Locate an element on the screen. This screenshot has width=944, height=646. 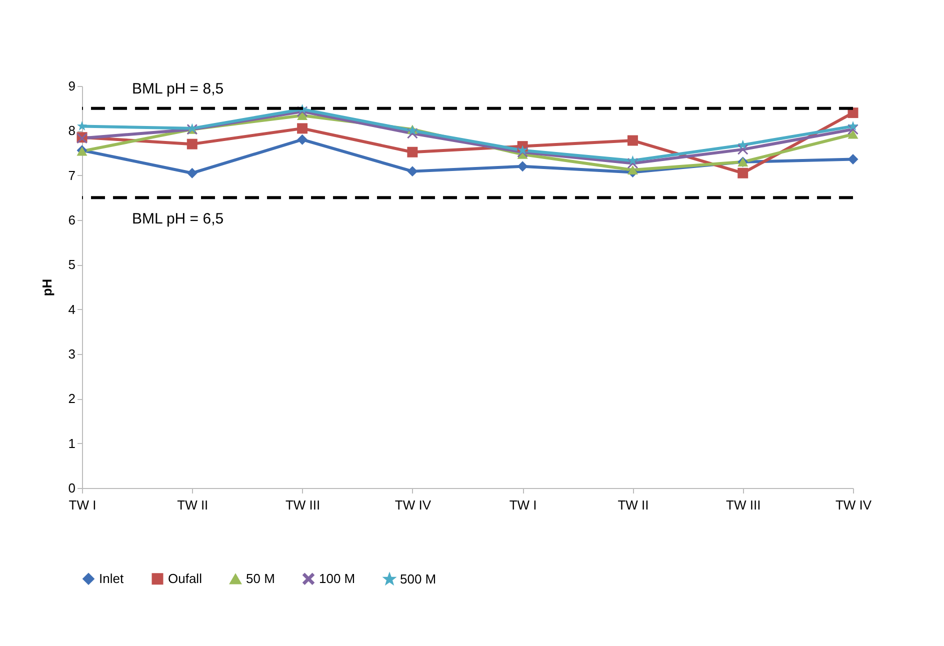
y-tick-label: 1 is located at coordinates (72, 443).